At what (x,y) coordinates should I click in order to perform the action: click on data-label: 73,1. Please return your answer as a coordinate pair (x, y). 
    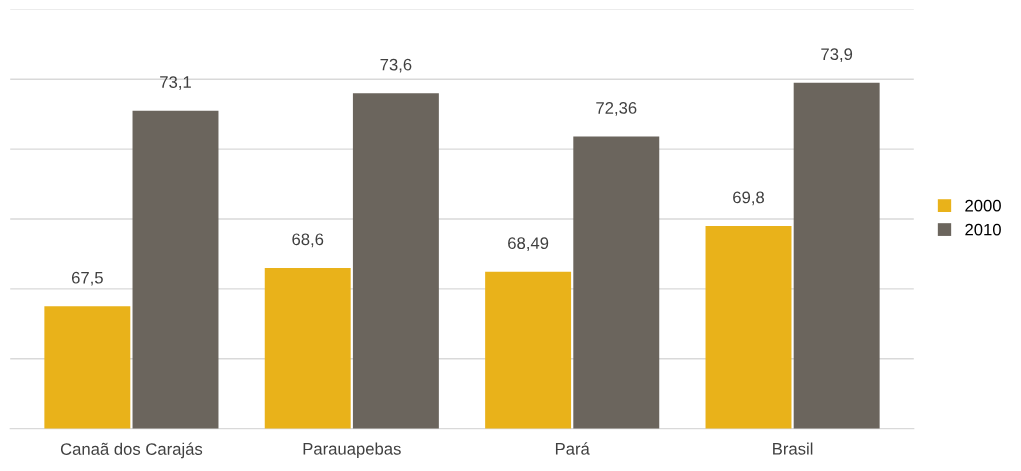
    Looking at the image, I should click on (175, 83).